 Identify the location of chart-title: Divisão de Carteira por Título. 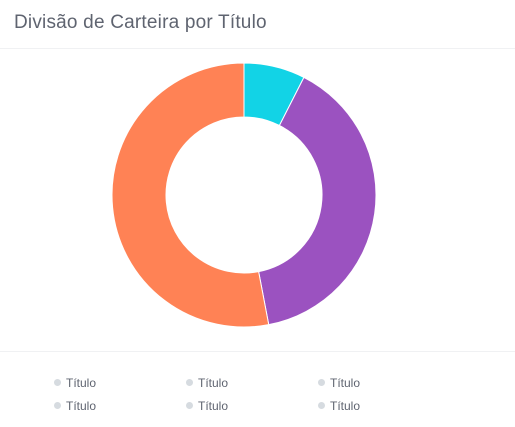
(140, 22).